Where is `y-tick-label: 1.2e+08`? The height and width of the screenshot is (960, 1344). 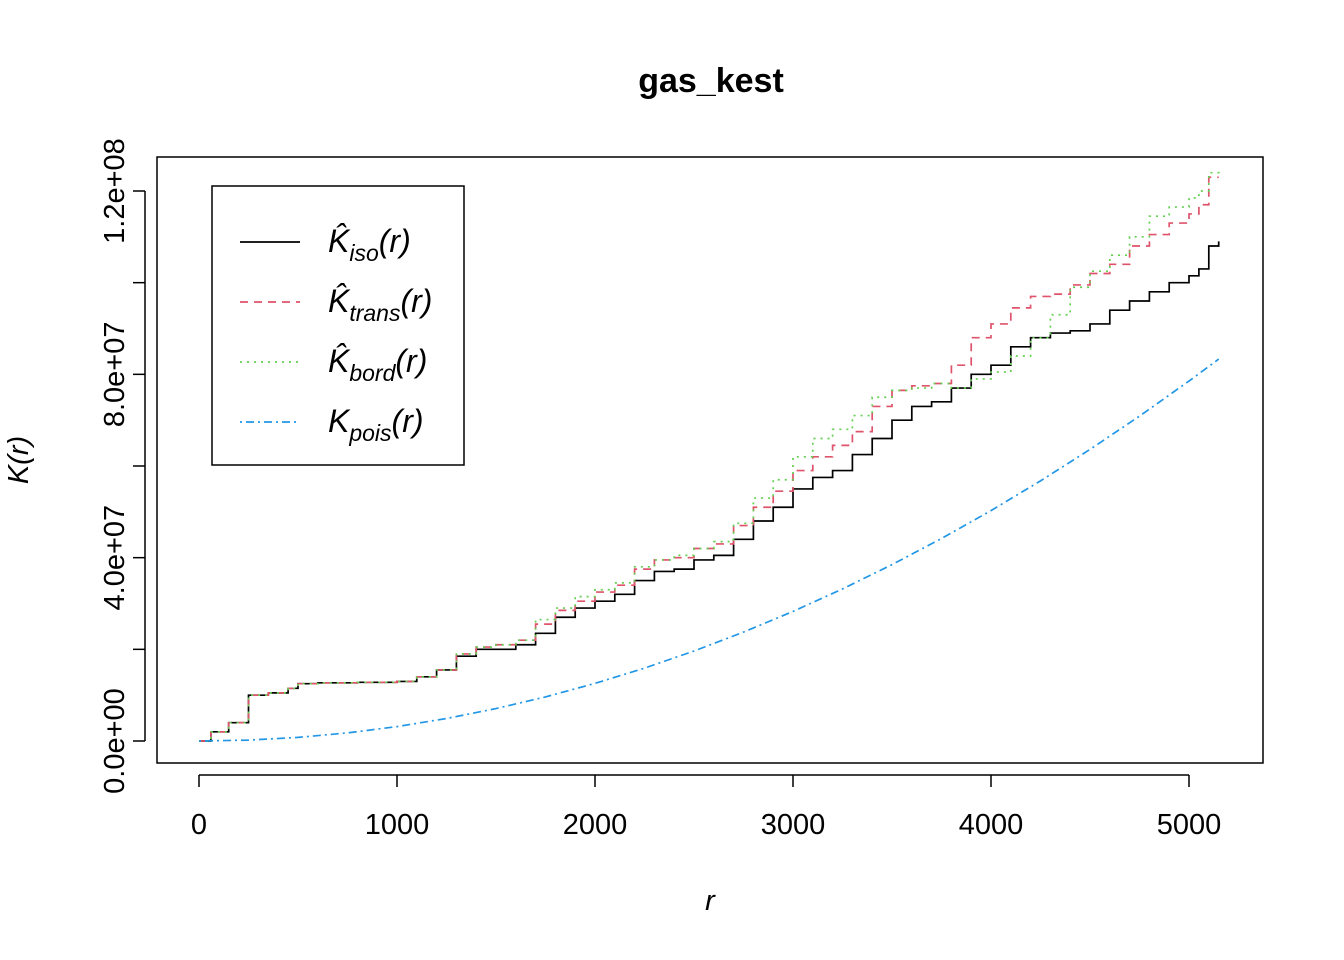
y-tick-label: 1.2e+08 is located at coordinates (115, 191).